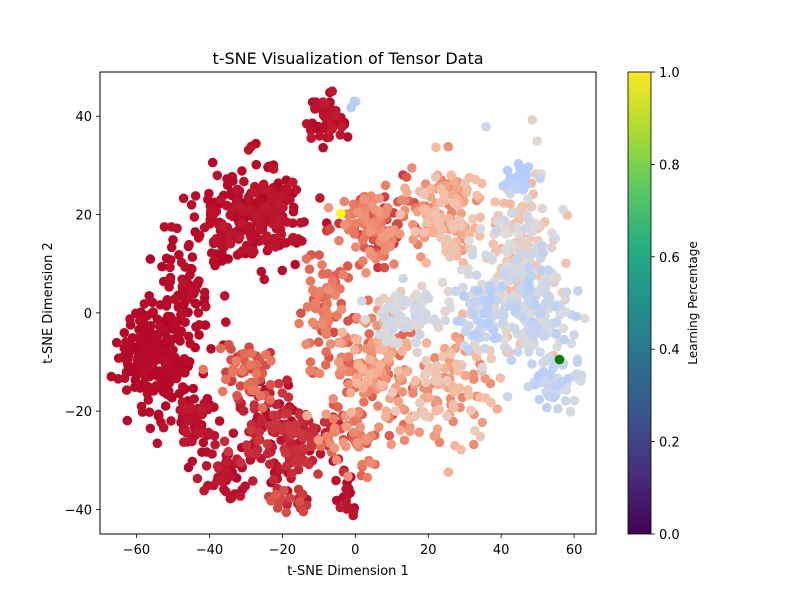 The height and width of the screenshot is (600, 800). What do you see at coordinates (669, 73) in the screenshot?
I see `colorbar-tick-label: 1.0` at bounding box center [669, 73].